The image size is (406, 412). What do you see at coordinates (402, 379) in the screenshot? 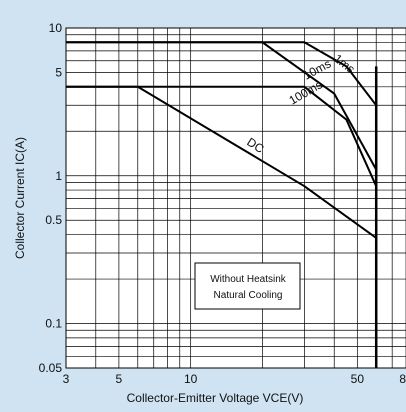
I see `x-tick-label: 80` at bounding box center [402, 379].